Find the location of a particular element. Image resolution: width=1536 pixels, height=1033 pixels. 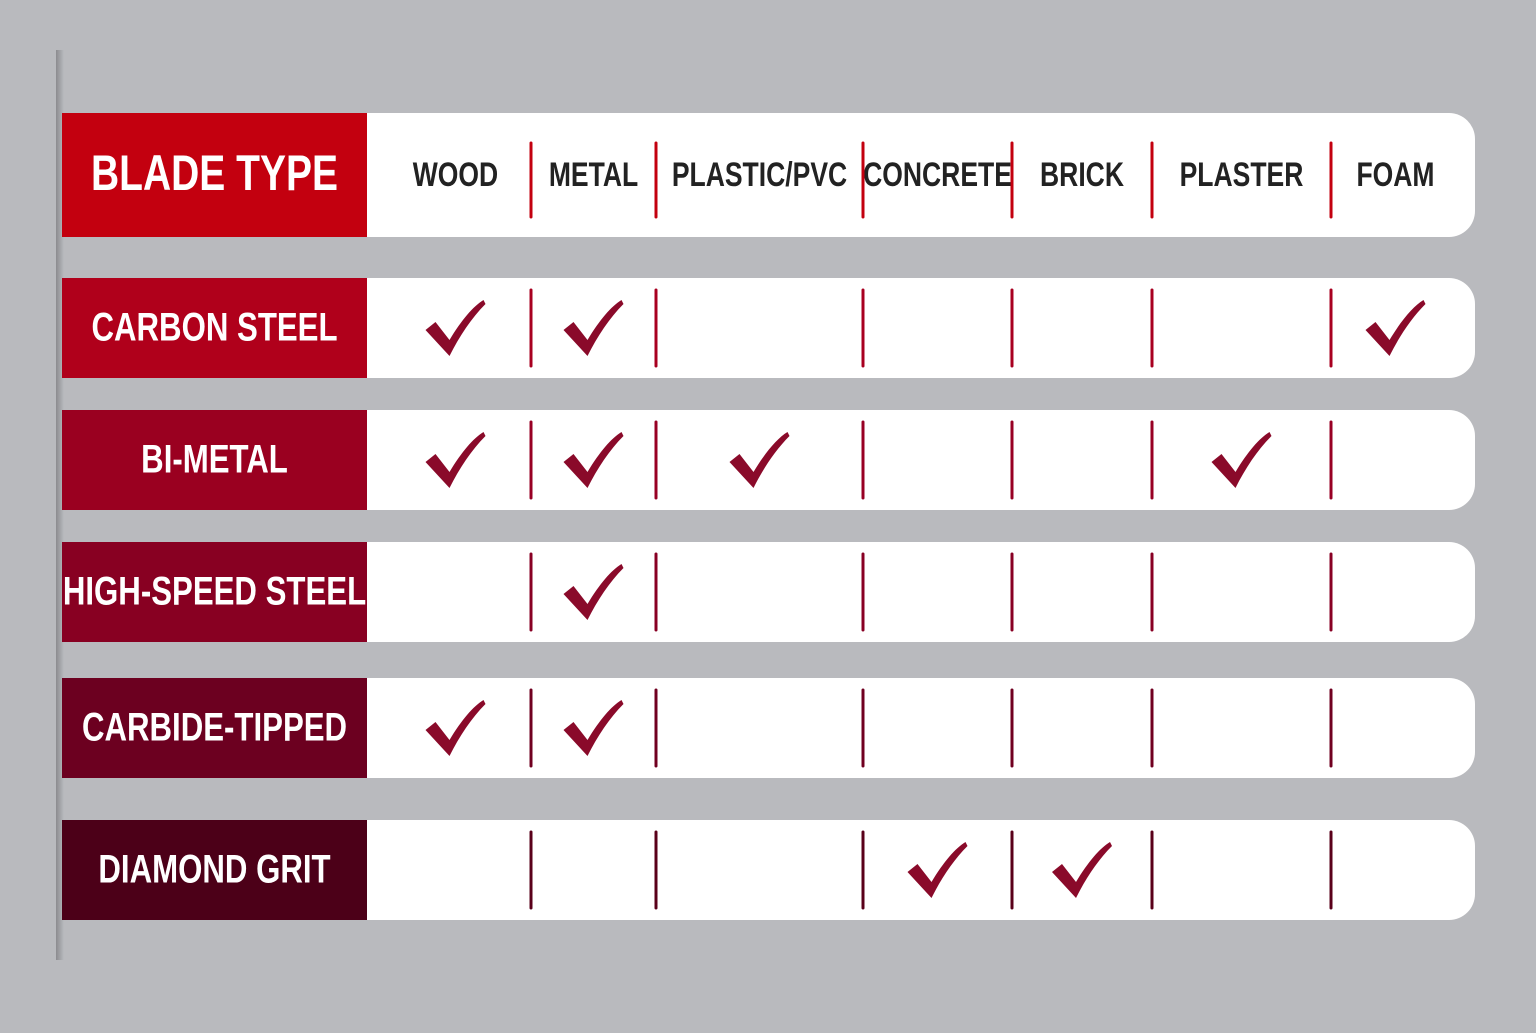

row-label-wrap: CARBON STEEL is located at coordinates (214, 327).